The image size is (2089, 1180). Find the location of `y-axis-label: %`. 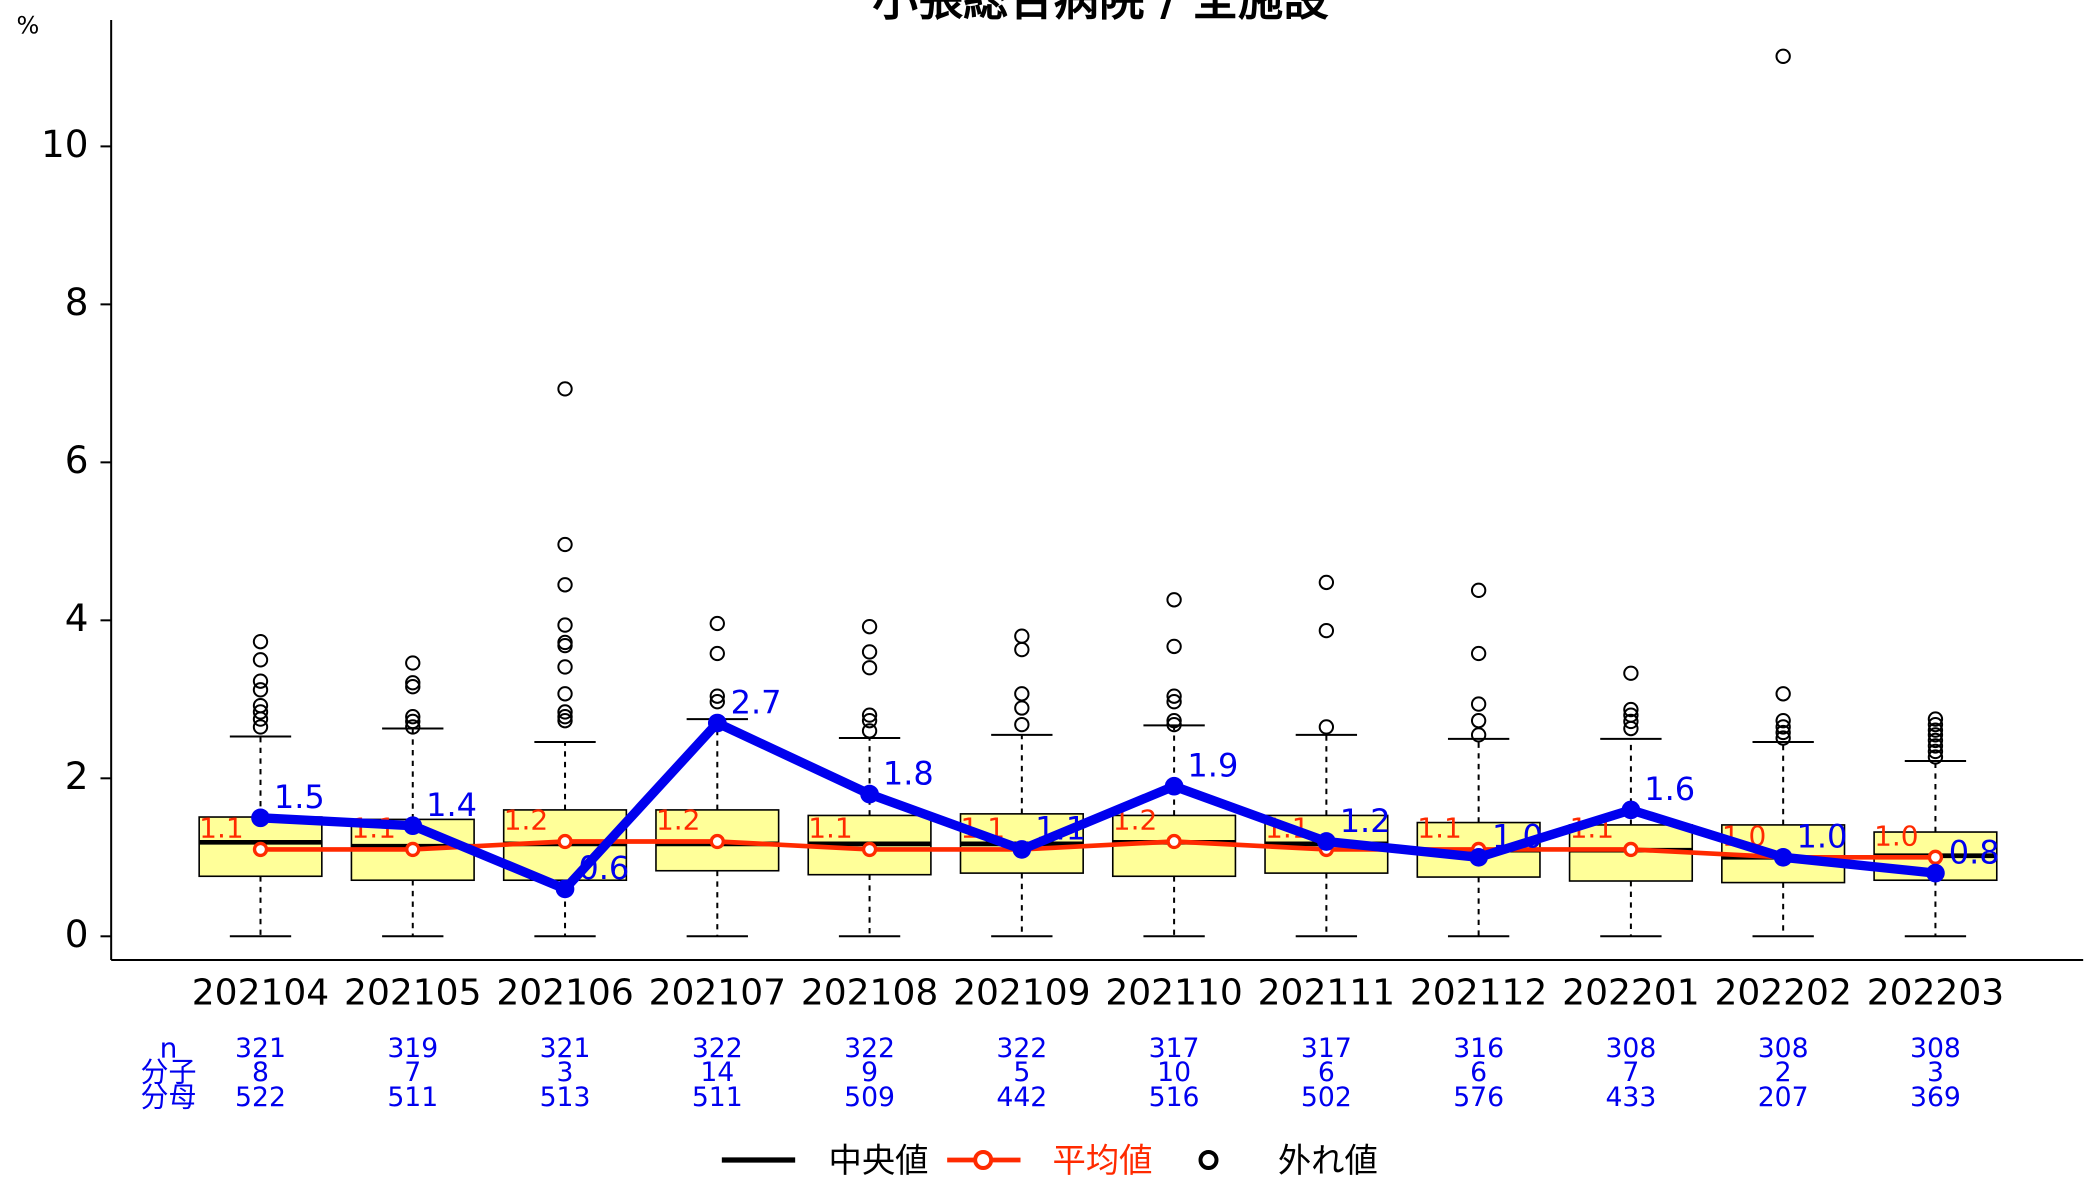

y-axis-label: % is located at coordinates (28, 26).